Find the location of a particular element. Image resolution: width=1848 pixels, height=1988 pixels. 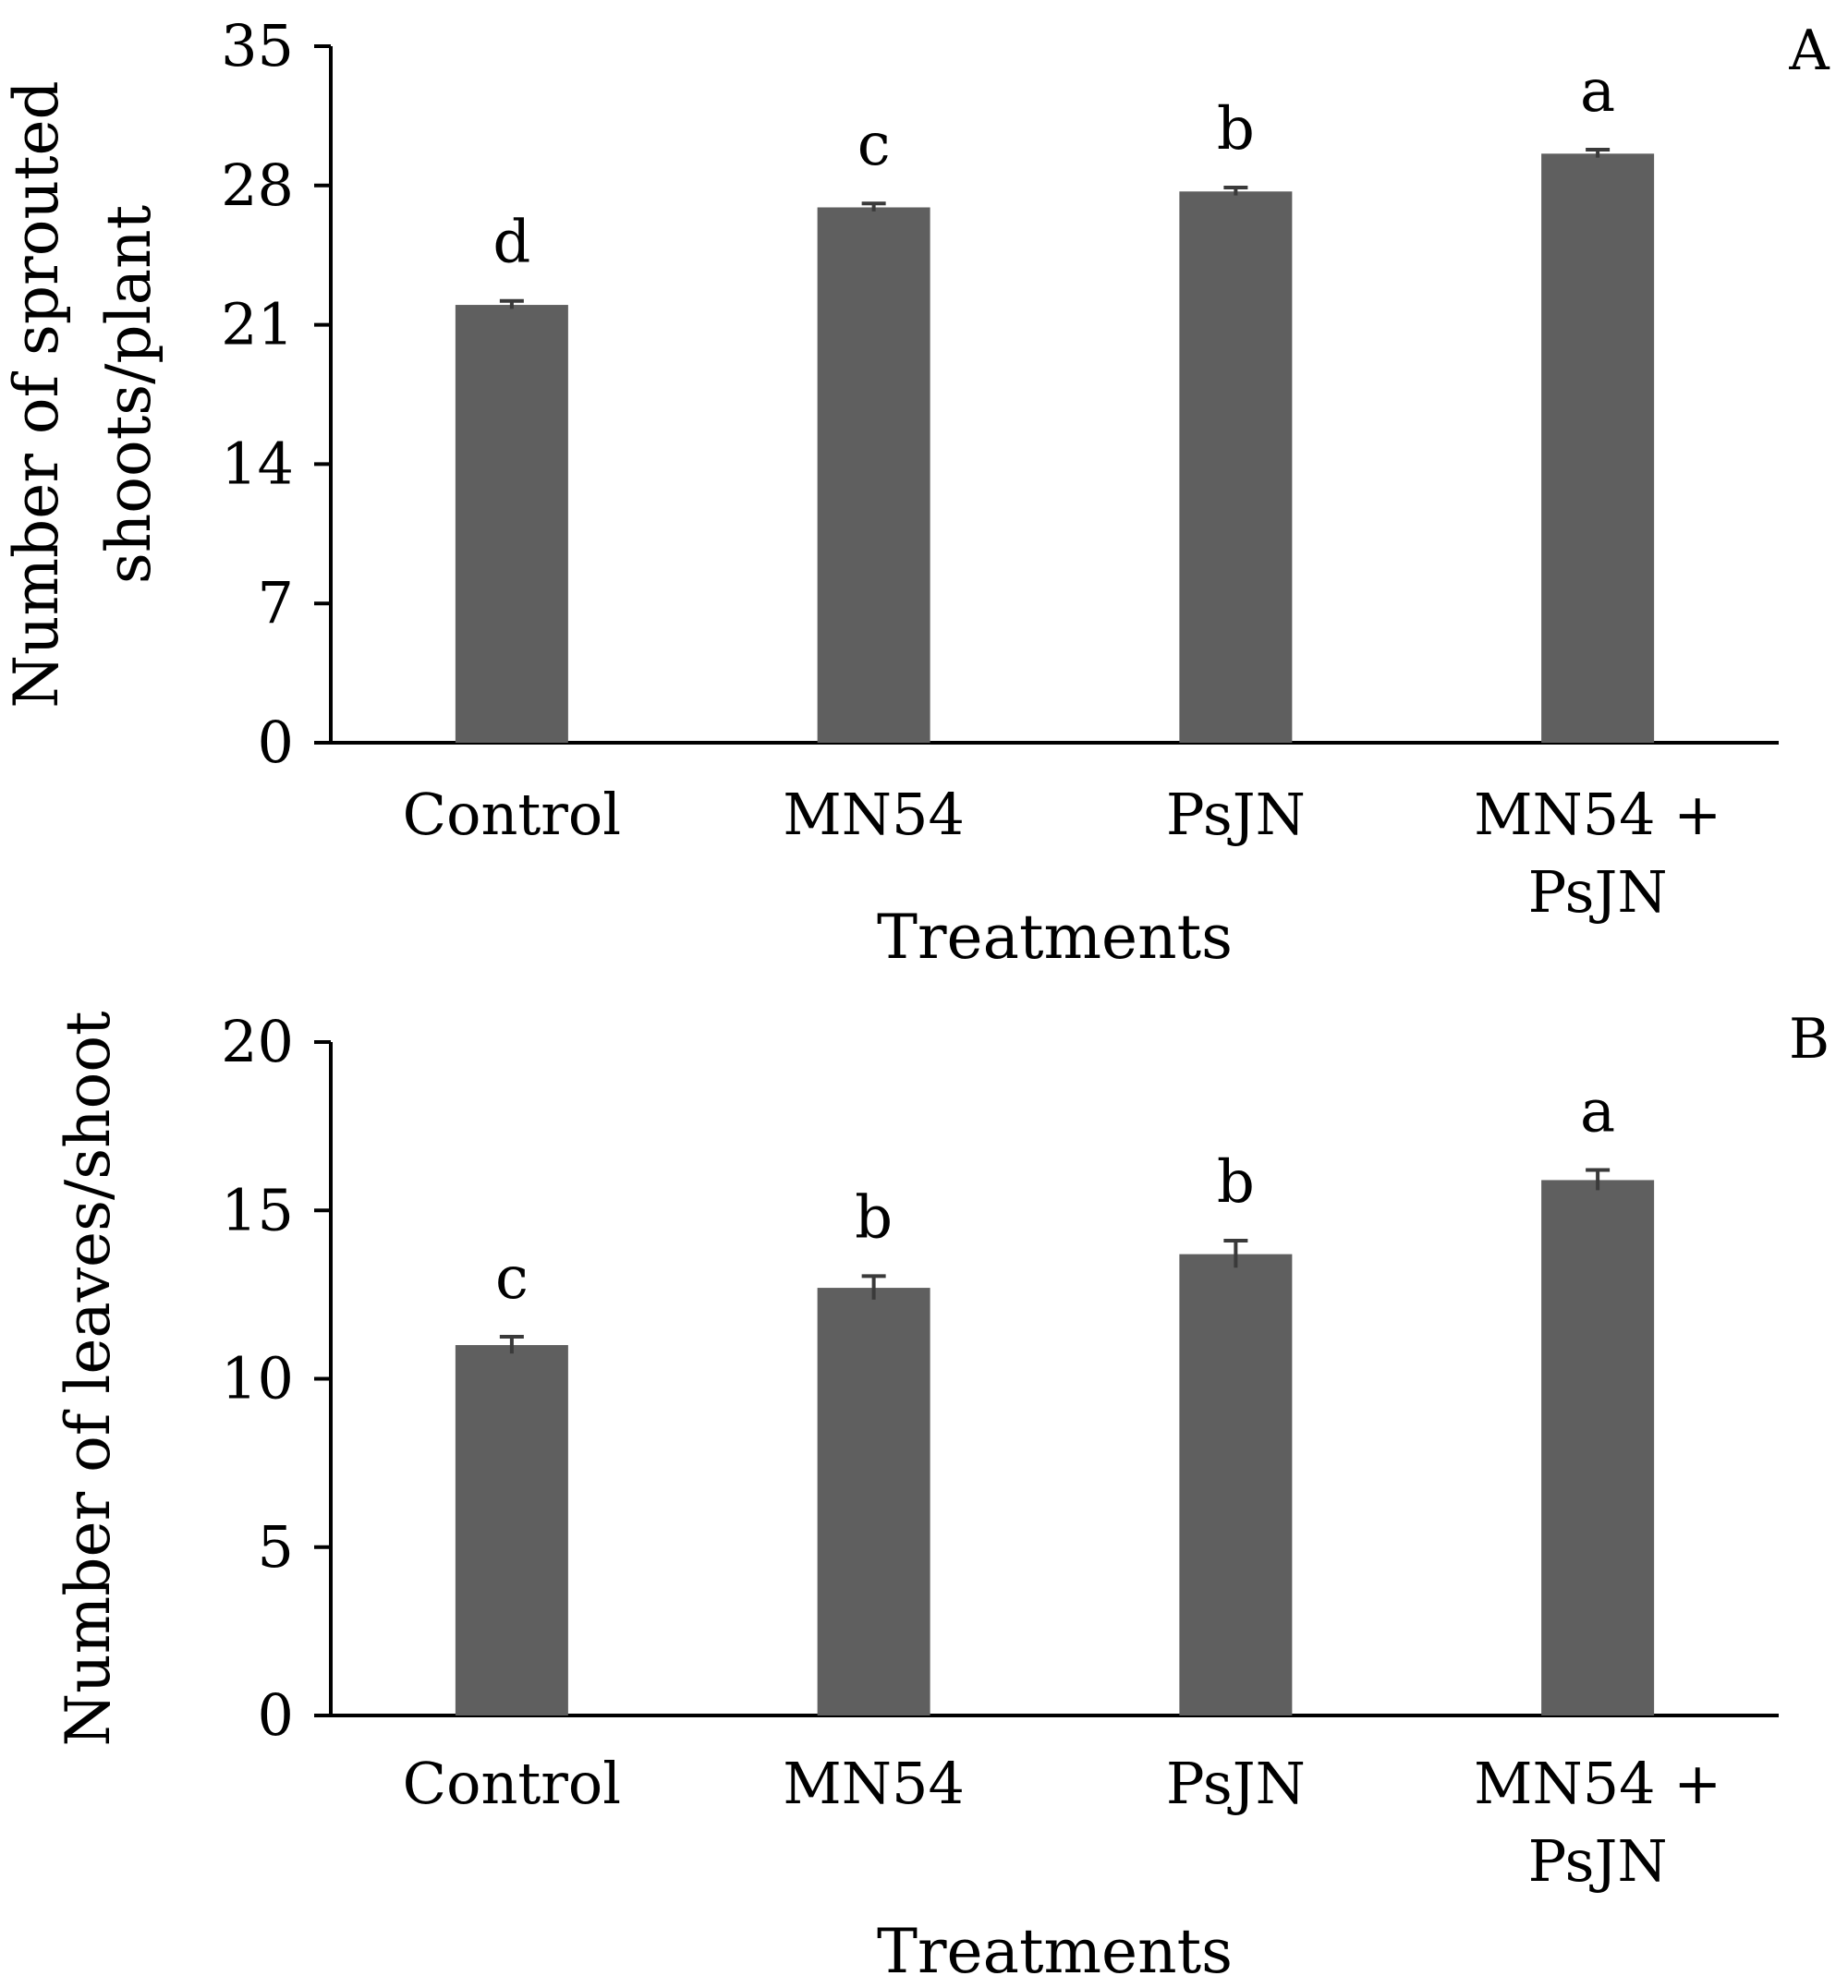

y-tick-label: 28 is located at coordinates (257, 185).